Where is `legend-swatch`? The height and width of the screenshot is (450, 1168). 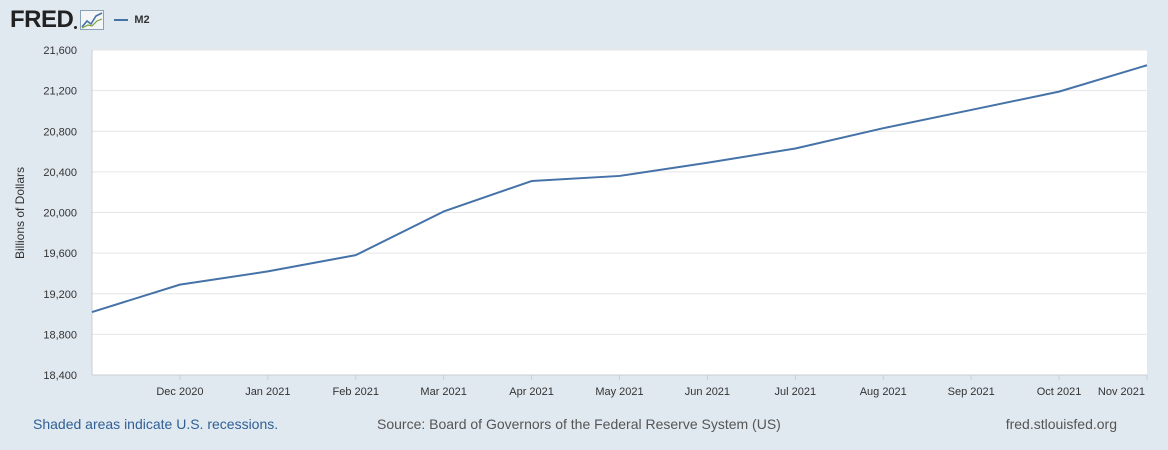 legend-swatch is located at coordinates (121, 20).